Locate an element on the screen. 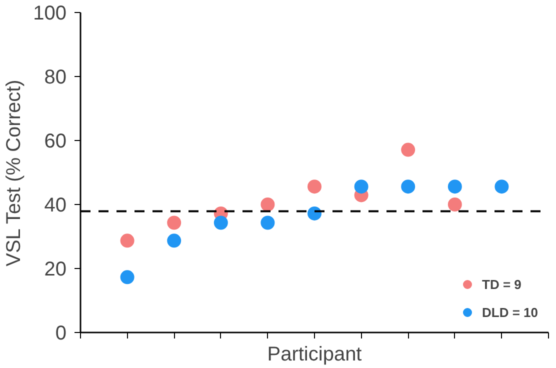  y-axis-title: VSL Test (% Correct) is located at coordinates (14, 173).